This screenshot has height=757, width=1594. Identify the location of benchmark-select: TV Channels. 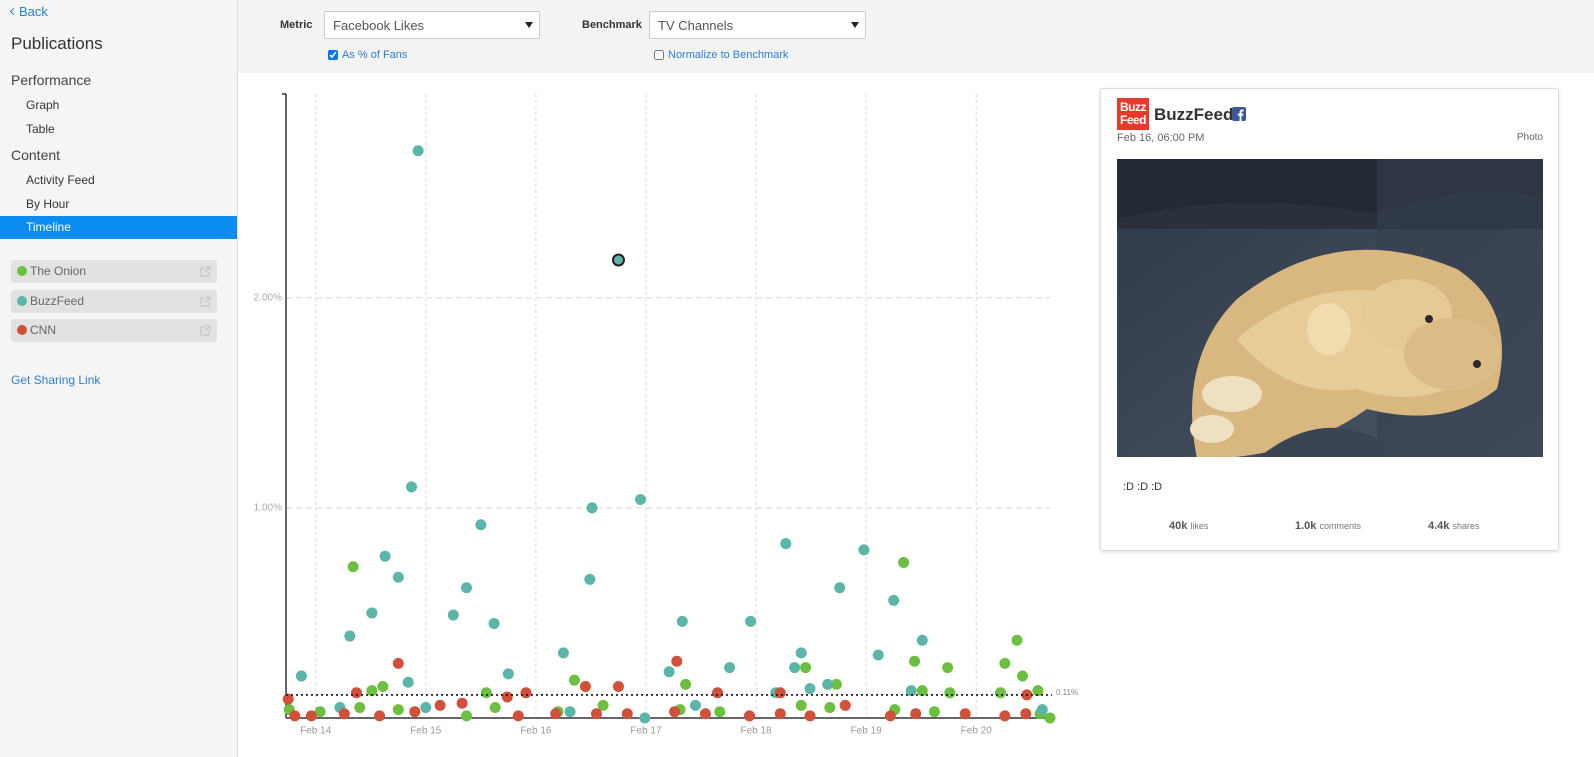
(757, 25).